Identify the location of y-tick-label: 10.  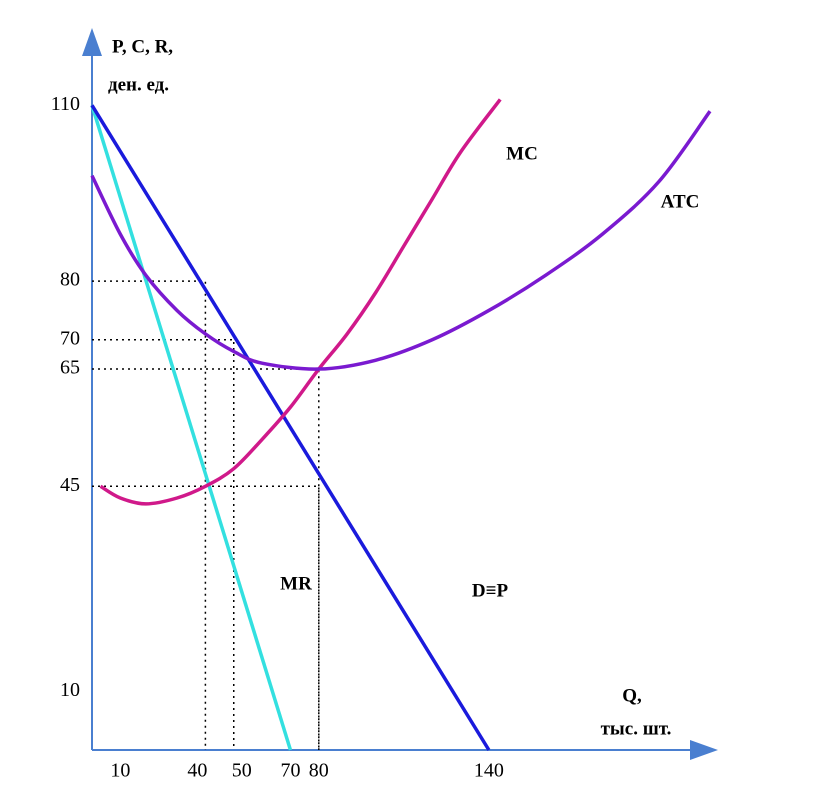
(70, 690).